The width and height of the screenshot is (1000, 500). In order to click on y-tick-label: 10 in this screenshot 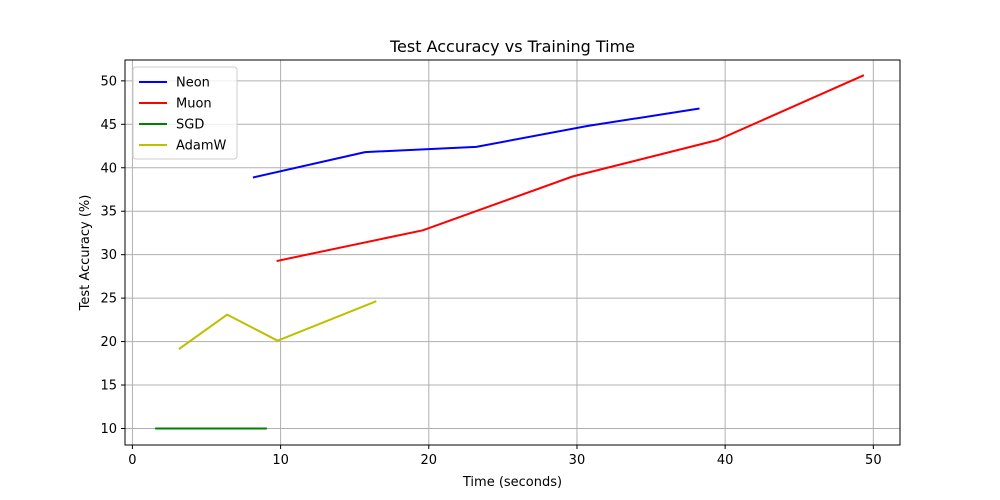, I will do `click(108, 429)`.